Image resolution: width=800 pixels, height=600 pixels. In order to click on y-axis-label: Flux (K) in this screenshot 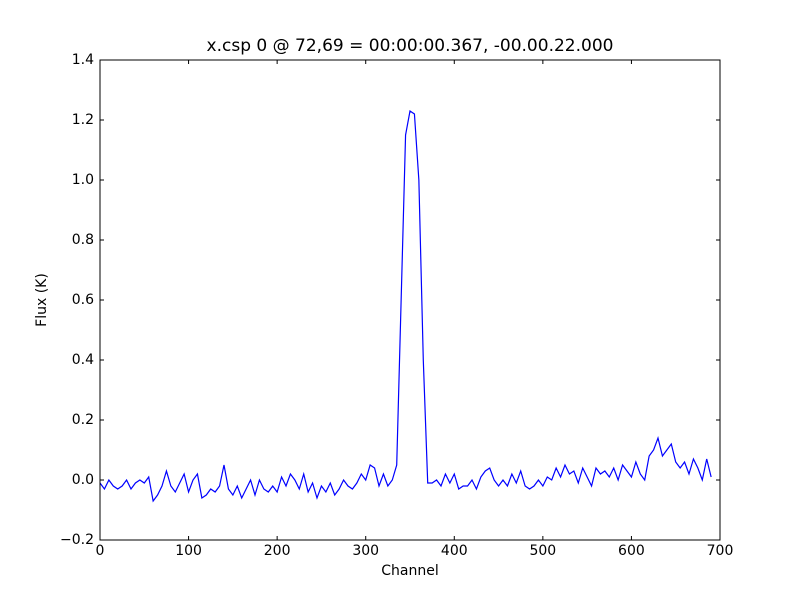, I will do `click(42, 300)`.